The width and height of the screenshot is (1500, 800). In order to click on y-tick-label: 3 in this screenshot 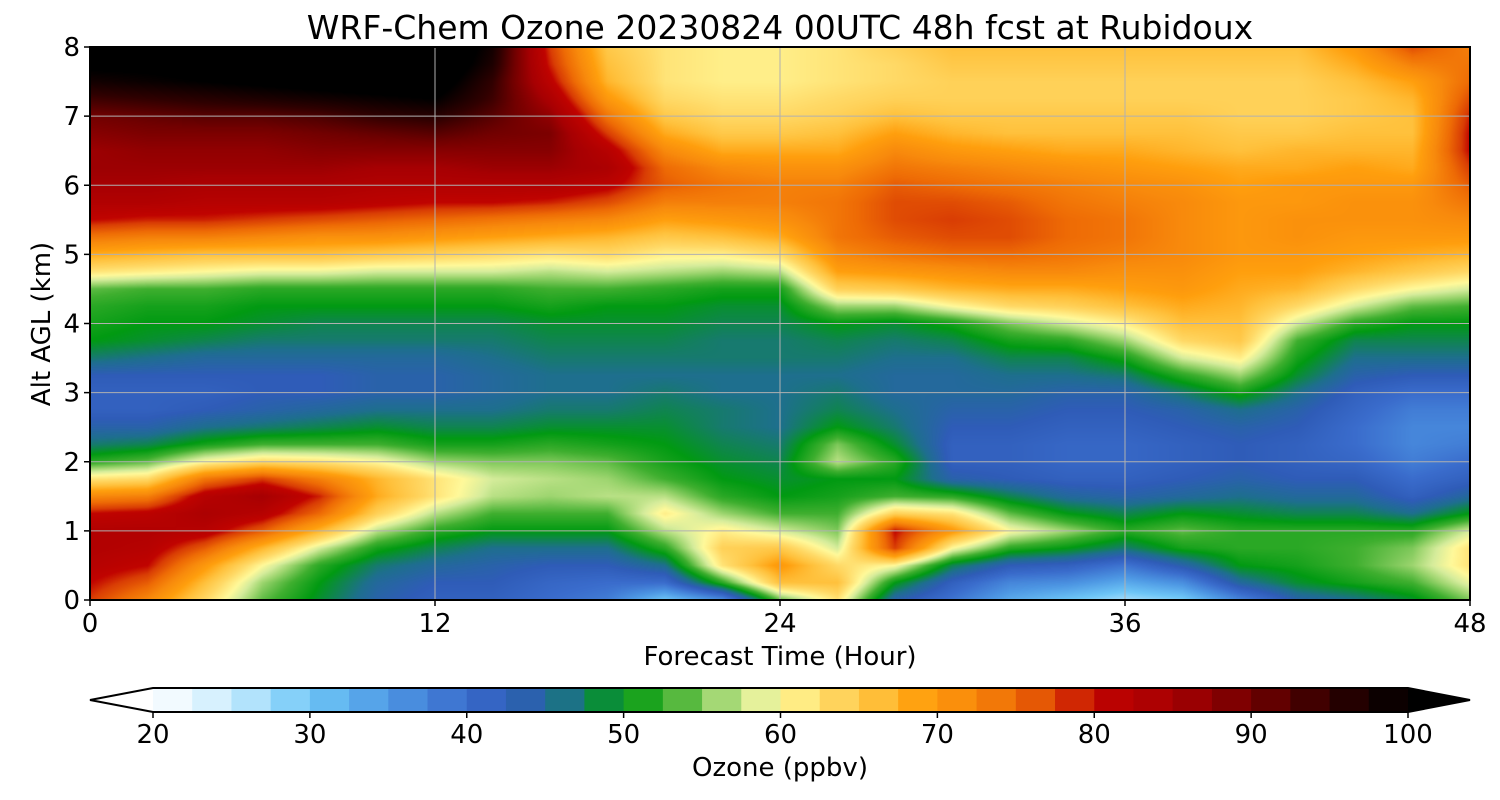, I will do `click(71, 394)`.